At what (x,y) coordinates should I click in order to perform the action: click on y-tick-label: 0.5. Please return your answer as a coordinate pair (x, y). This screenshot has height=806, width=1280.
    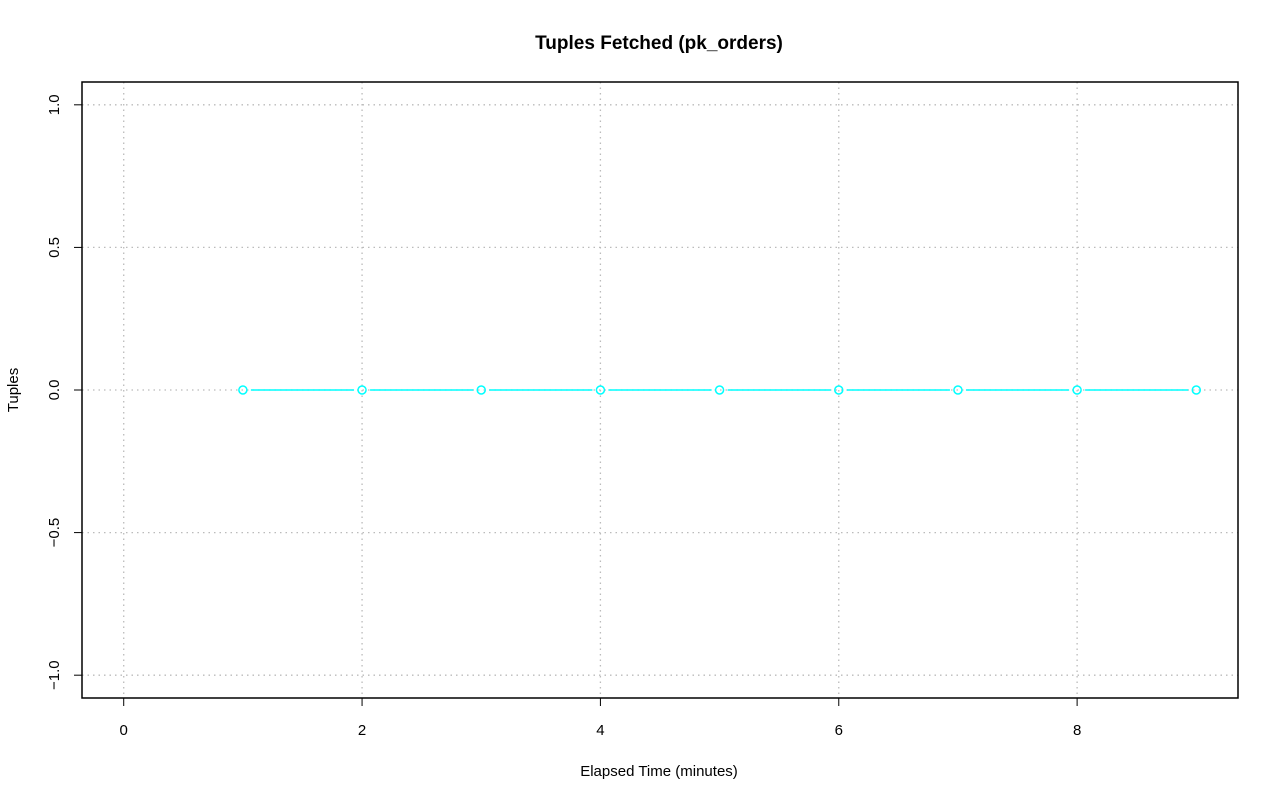
    Looking at the image, I should click on (54, 247).